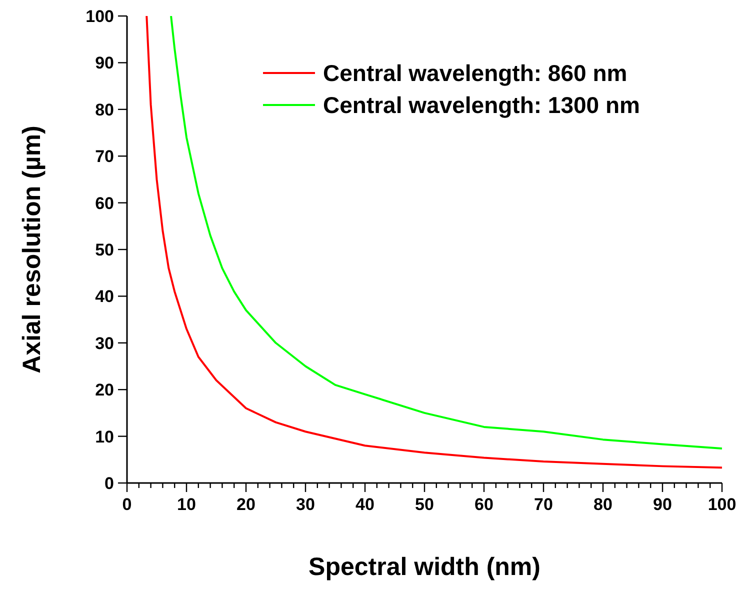 The width and height of the screenshot is (744, 590). Describe the element at coordinates (104, 296) in the screenshot. I see `y-tick-label: 40` at that location.